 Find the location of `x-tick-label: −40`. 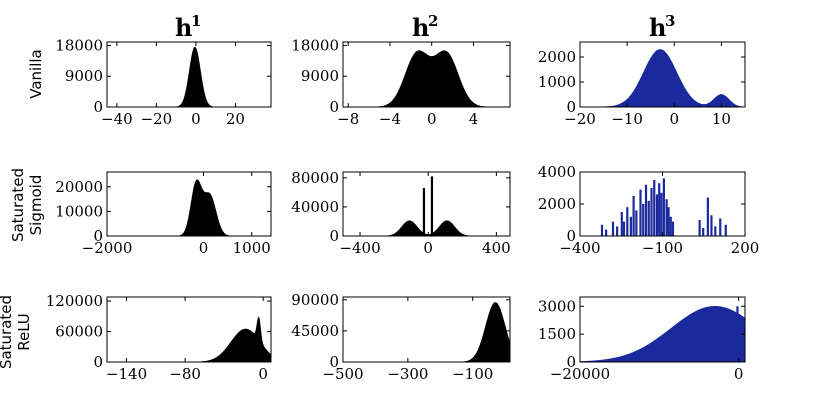

x-tick-label: −40 is located at coordinates (117, 119).